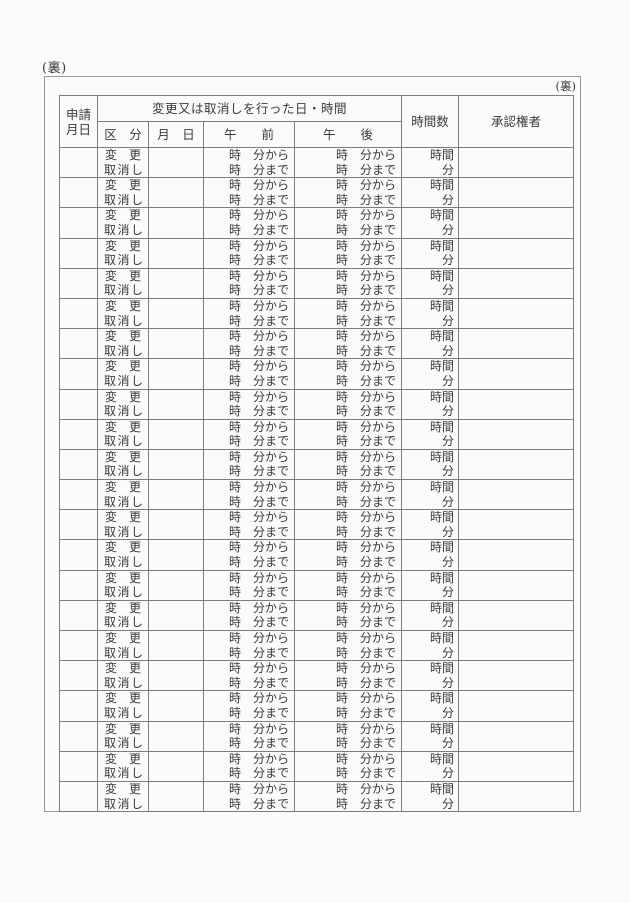  I want to click on back-side-label-left: (裏), so click(54, 68).